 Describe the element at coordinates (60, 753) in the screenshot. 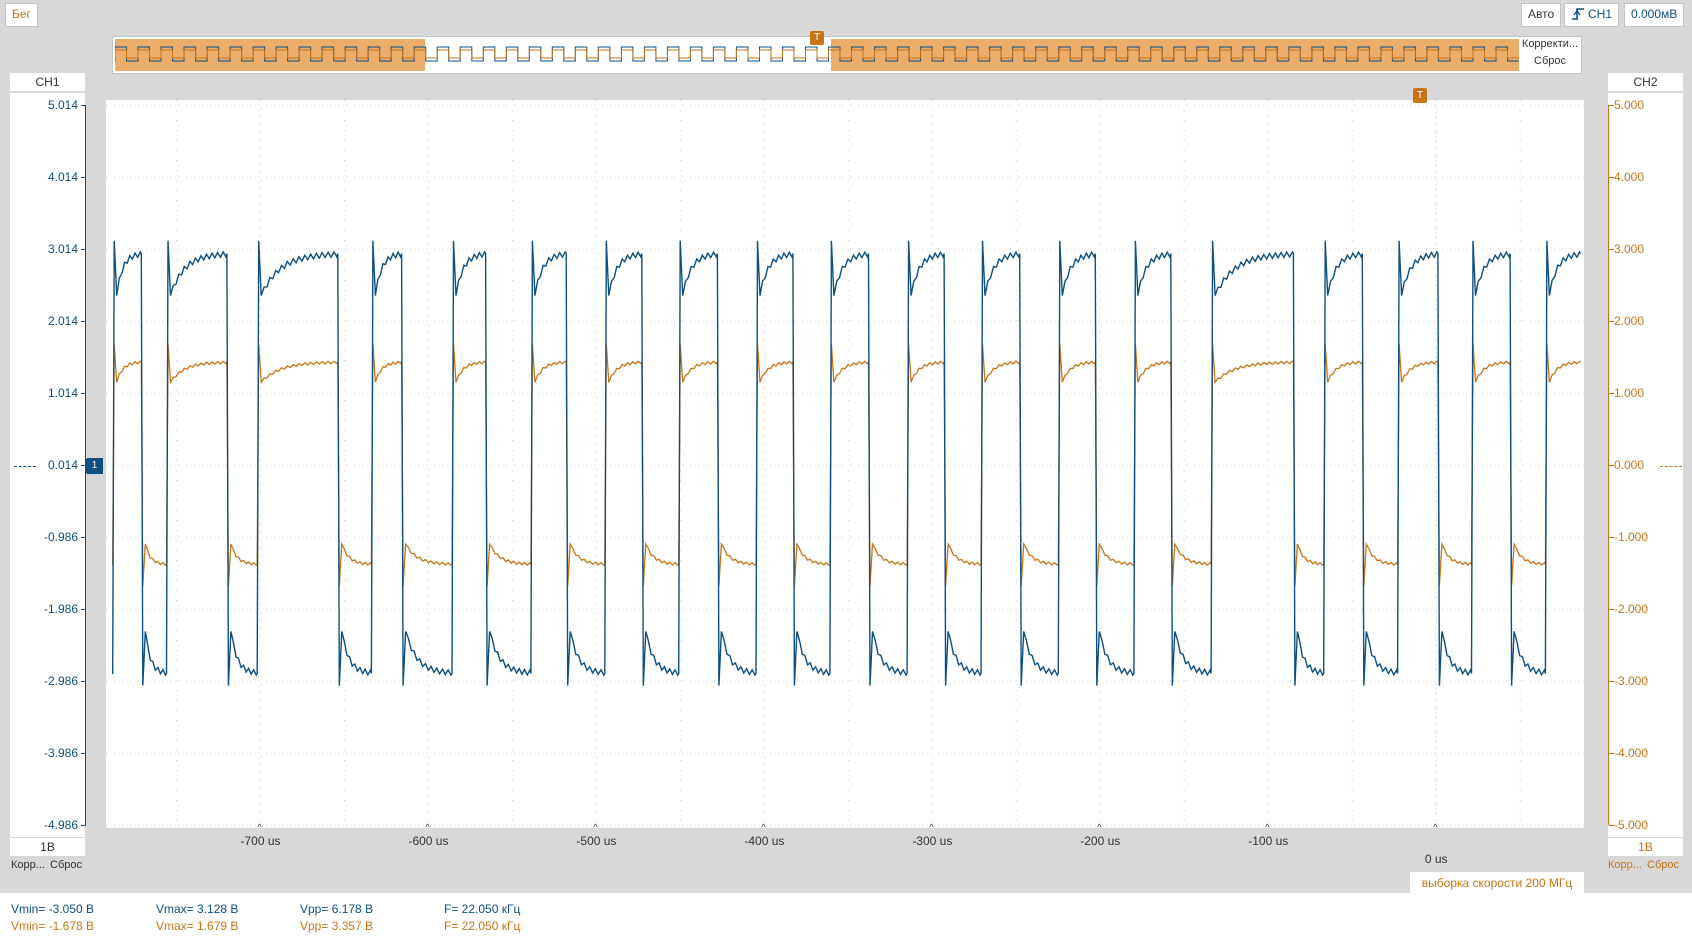

I see `ch1-tick-label: -3.986` at that location.